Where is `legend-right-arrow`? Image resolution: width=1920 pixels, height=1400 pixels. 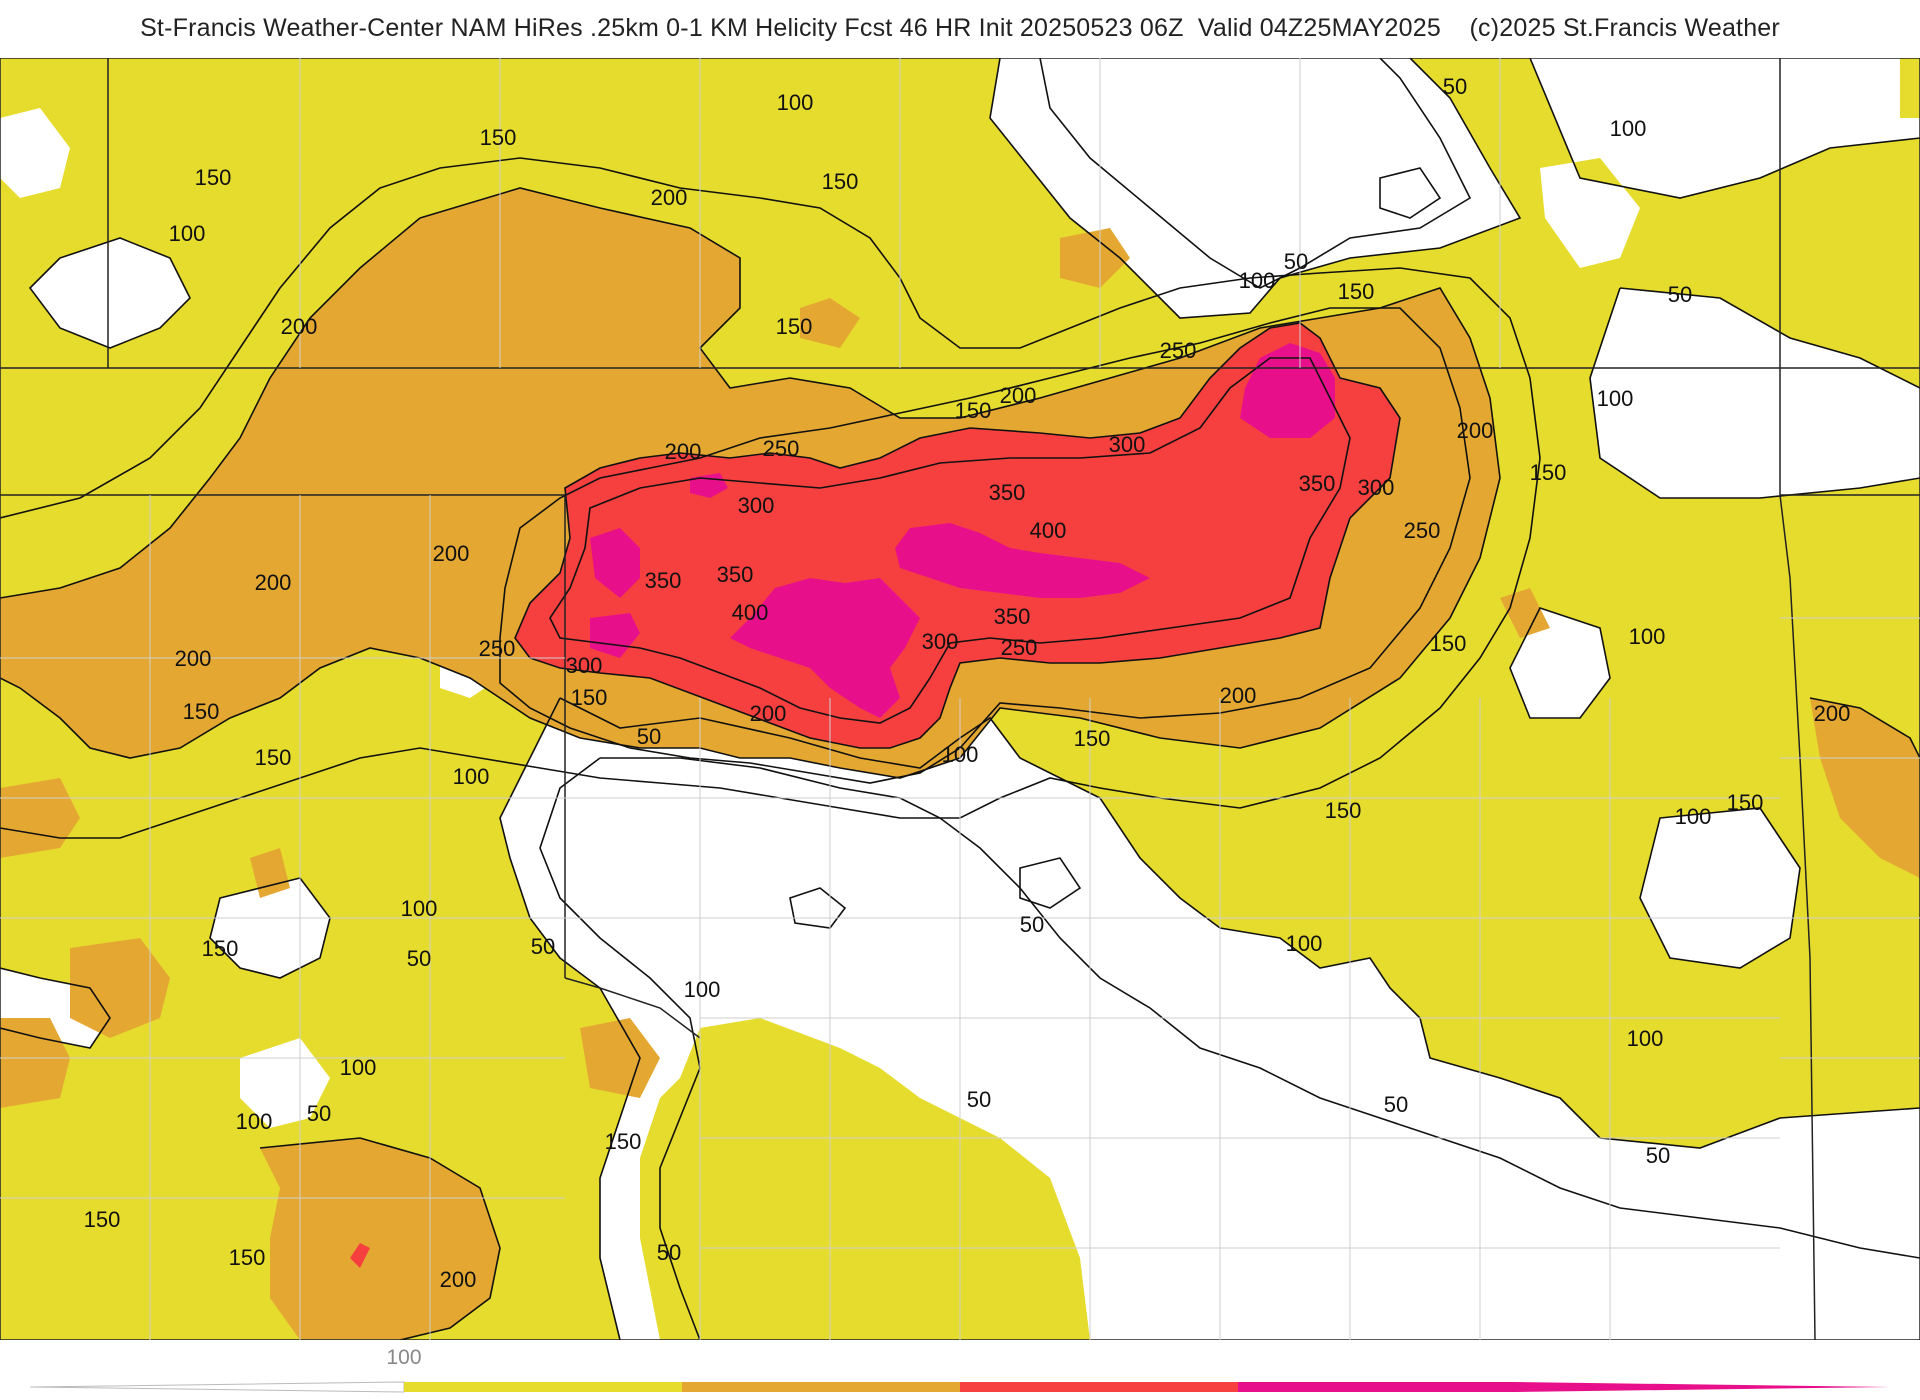
legend-right-arrow is located at coordinates (1703, 1387).